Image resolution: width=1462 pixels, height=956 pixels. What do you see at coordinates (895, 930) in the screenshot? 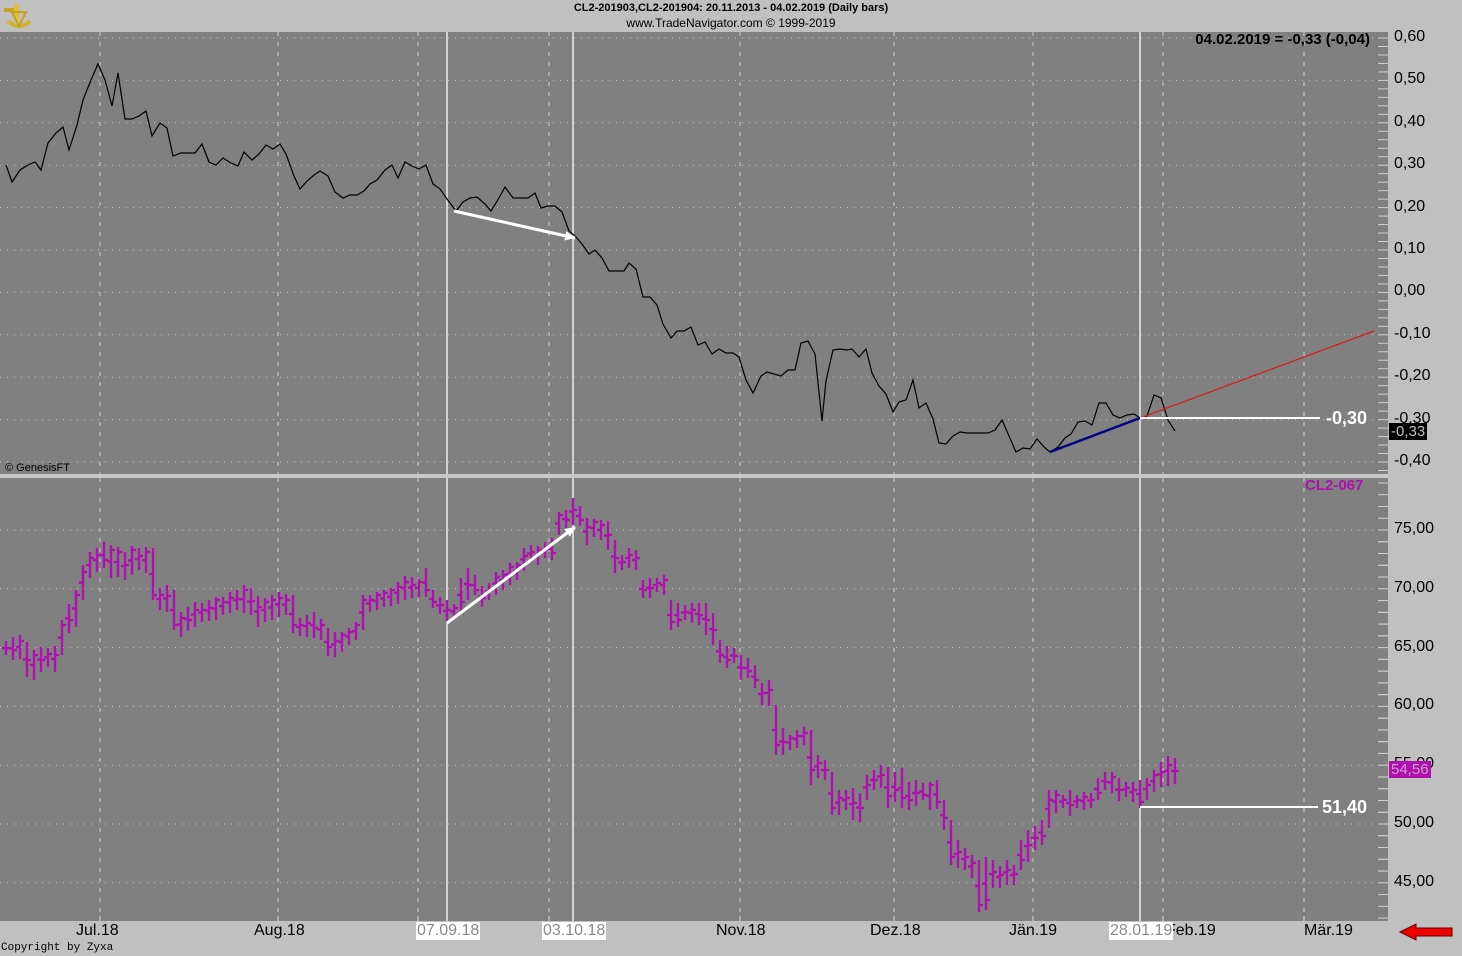
I see `x-tick-label: Dez.18` at bounding box center [895, 930].